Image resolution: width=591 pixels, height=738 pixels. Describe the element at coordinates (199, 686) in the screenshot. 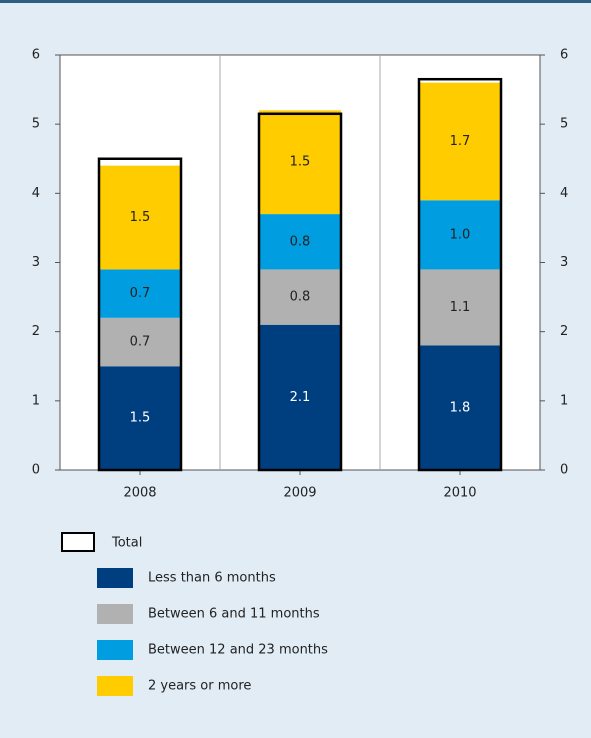

I see `legend-label: 2 years or more` at that location.